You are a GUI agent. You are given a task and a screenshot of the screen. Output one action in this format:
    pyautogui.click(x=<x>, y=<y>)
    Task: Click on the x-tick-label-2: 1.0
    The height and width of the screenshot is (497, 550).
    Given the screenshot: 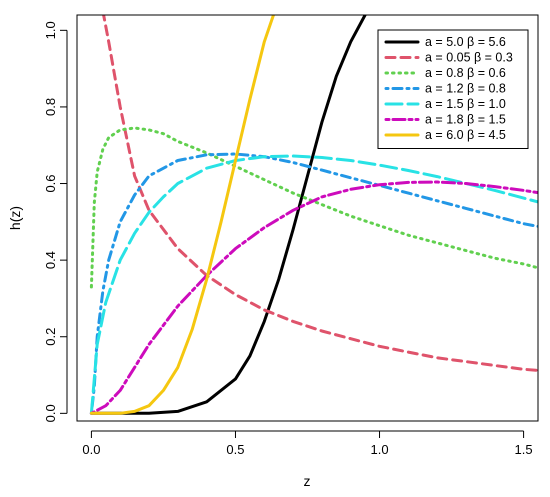 What is the action you would take?
    pyautogui.click(x=379, y=449)
    